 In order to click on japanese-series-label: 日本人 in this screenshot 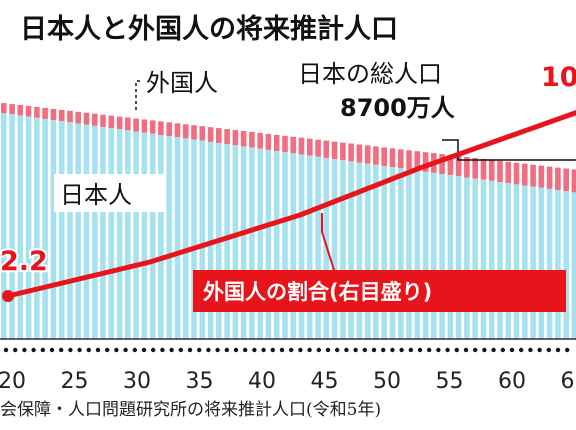, I will do `click(96, 195)`.